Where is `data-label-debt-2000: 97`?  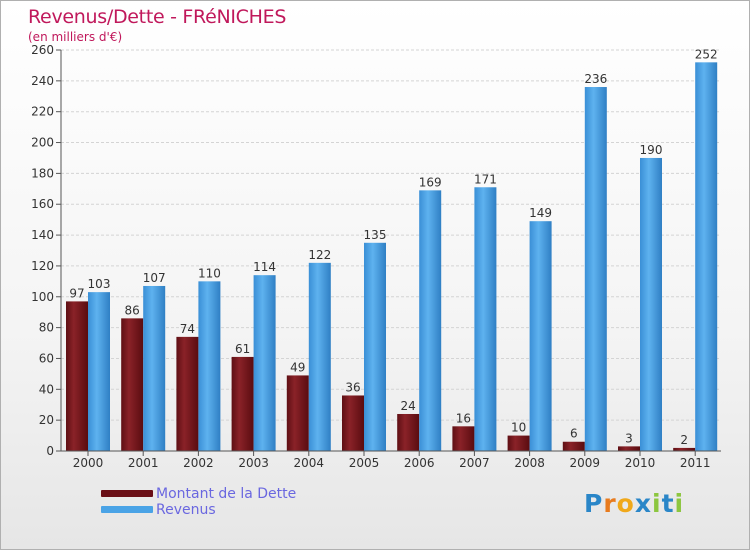
data-label-debt-2000: 97 is located at coordinates (76, 293).